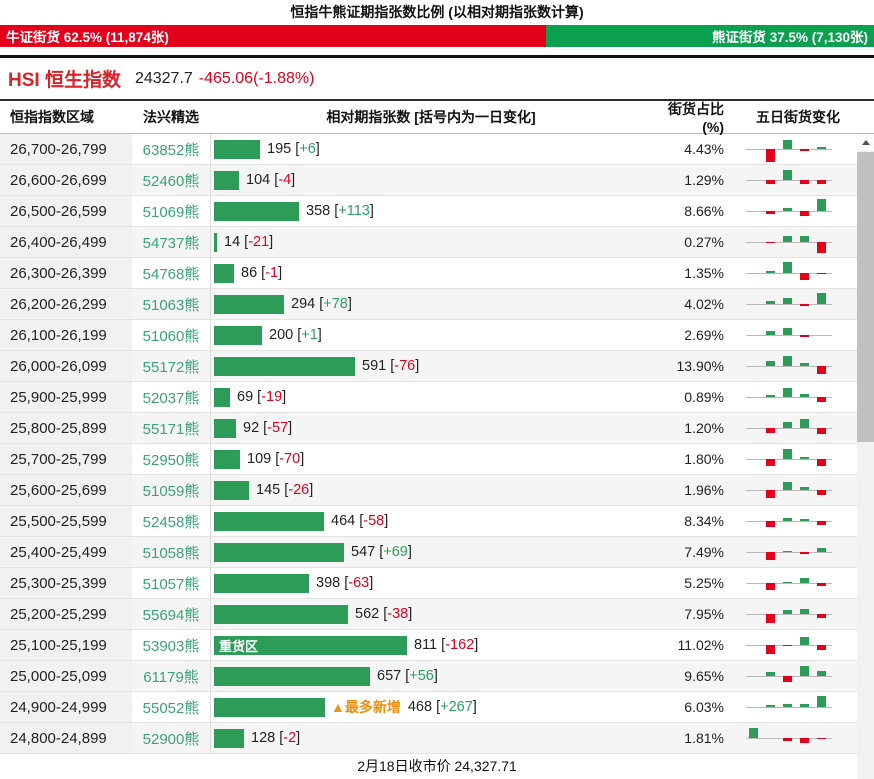 The width and height of the screenshot is (874, 779). What do you see at coordinates (171, 584) in the screenshot?
I see `warrant-code-link: 51057熊` at bounding box center [171, 584].